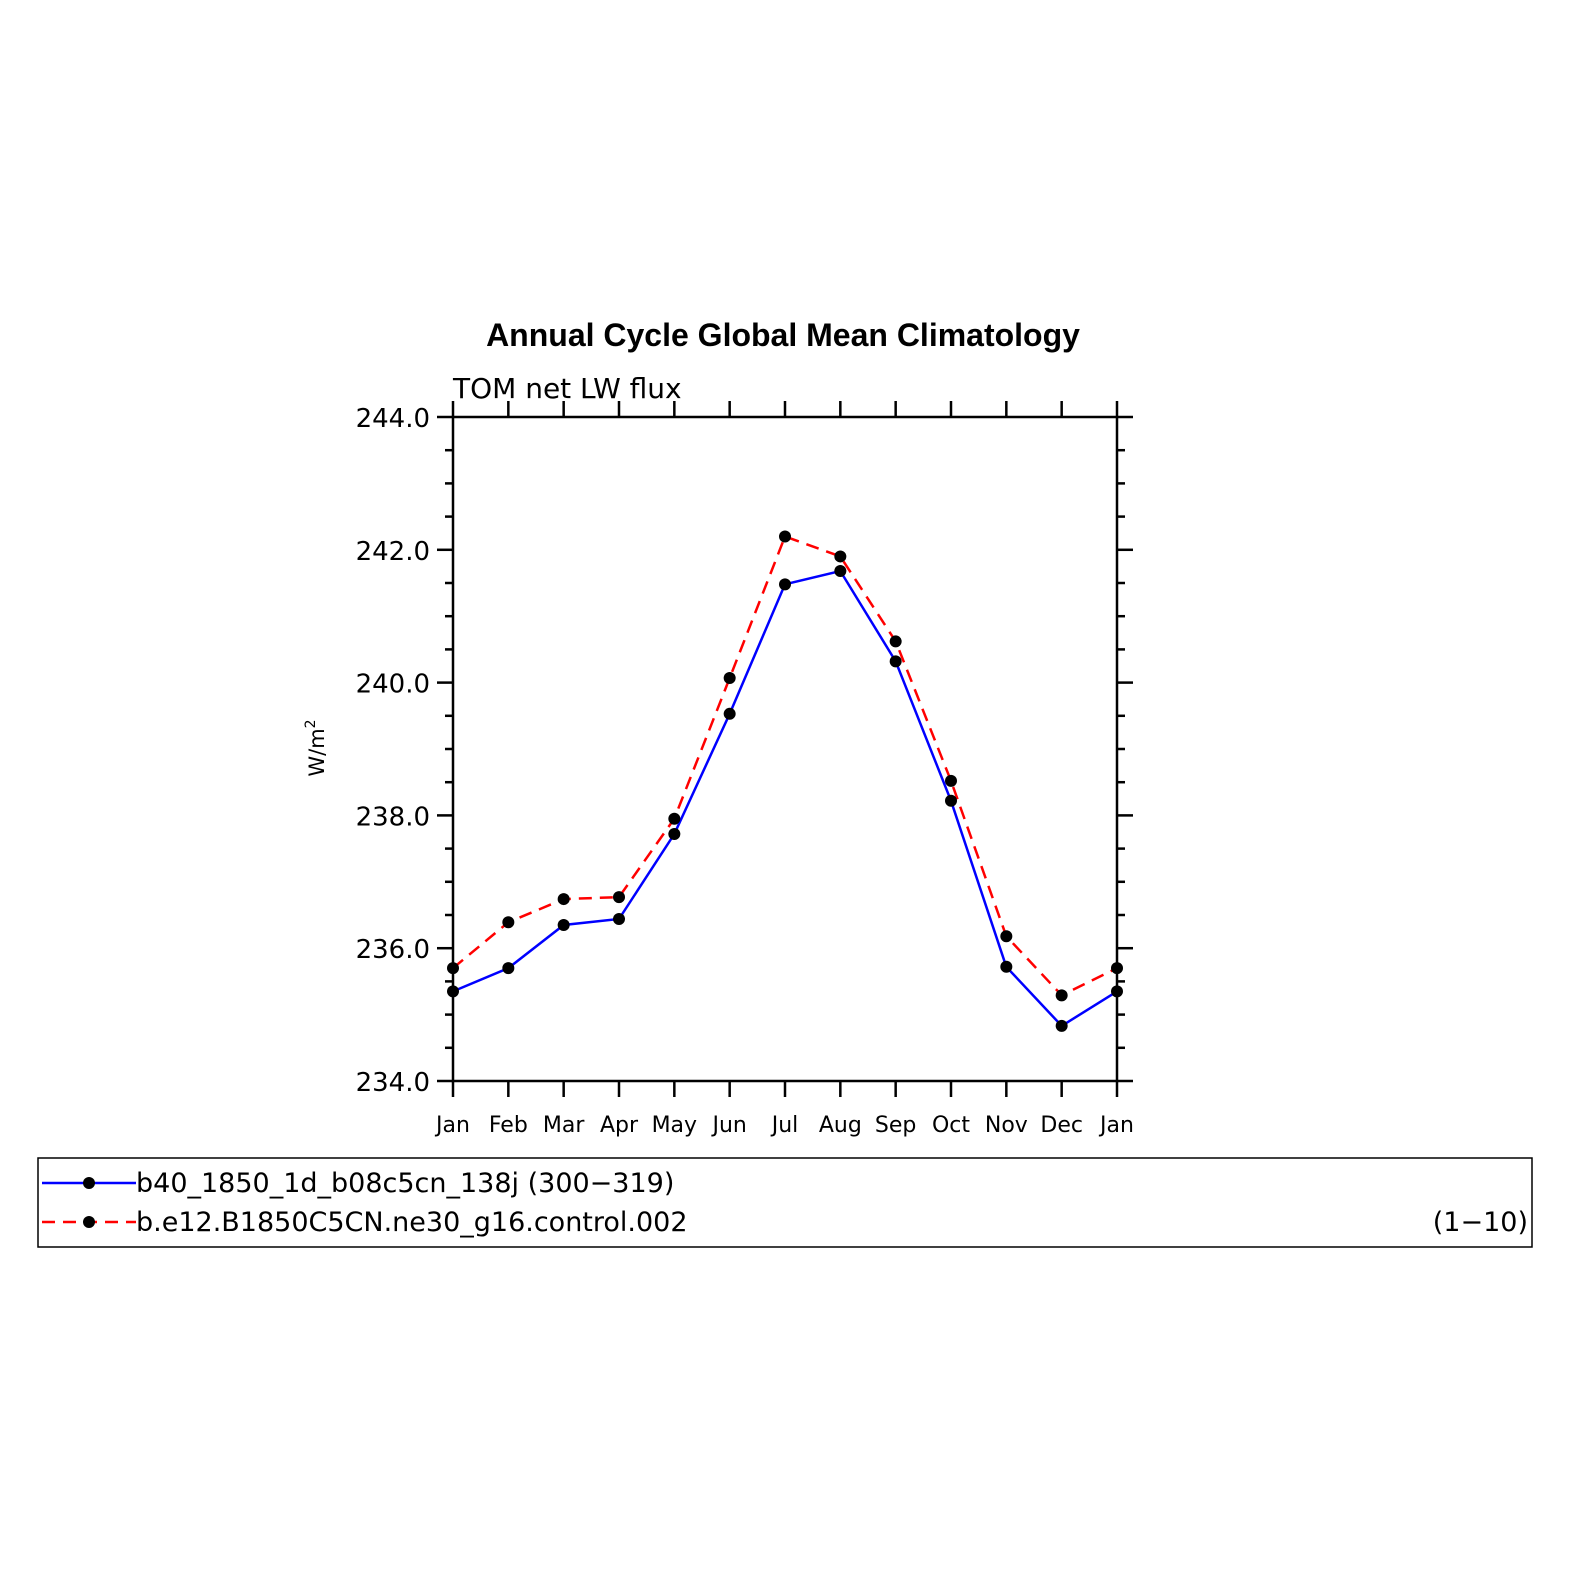 The image size is (1575, 1575). What do you see at coordinates (840, 1125) in the screenshot?
I see `x-tick-label: Aug` at bounding box center [840, 1125].